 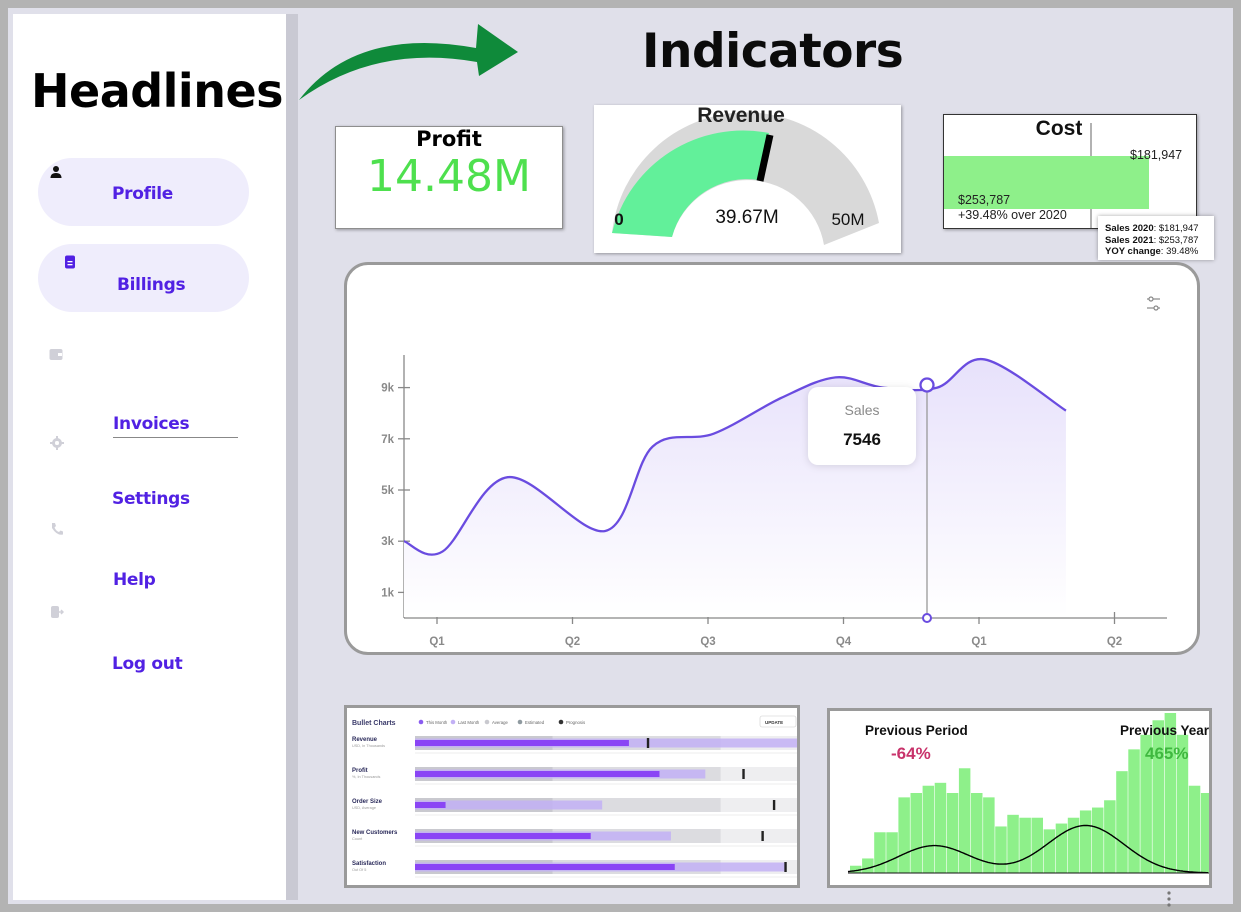 I want to click on line-tooltip-value: 7546, so click(x=862, y=439).